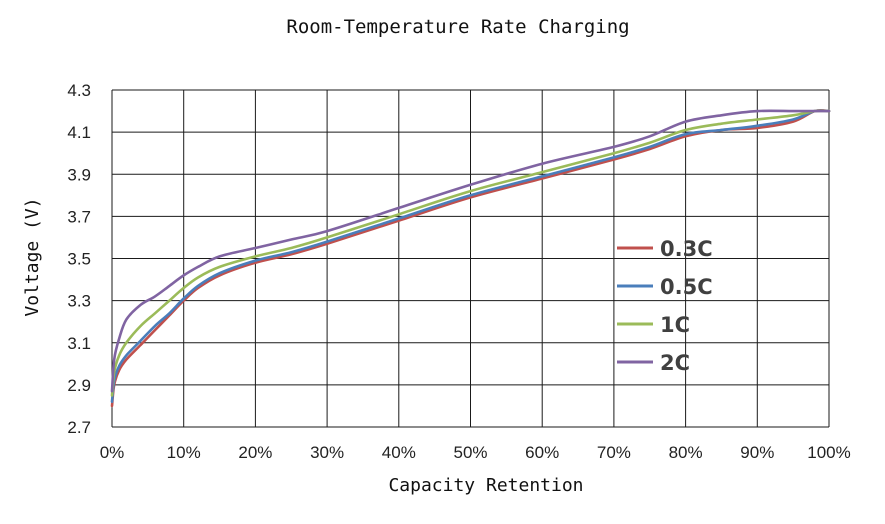  I want to click on y-tick-labels: 2.7 2.9 3.1 3.3 3.5 3.7 3.9 4.1 4.3, so click(79, 259).